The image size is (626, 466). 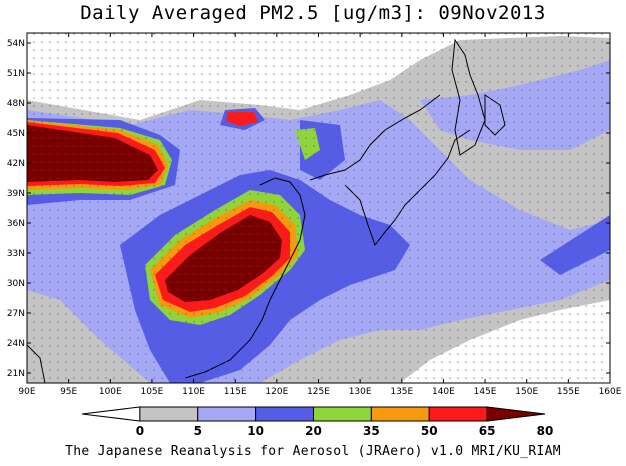 I want to click on colorbar-label: 50, so click(x=429, y=431).